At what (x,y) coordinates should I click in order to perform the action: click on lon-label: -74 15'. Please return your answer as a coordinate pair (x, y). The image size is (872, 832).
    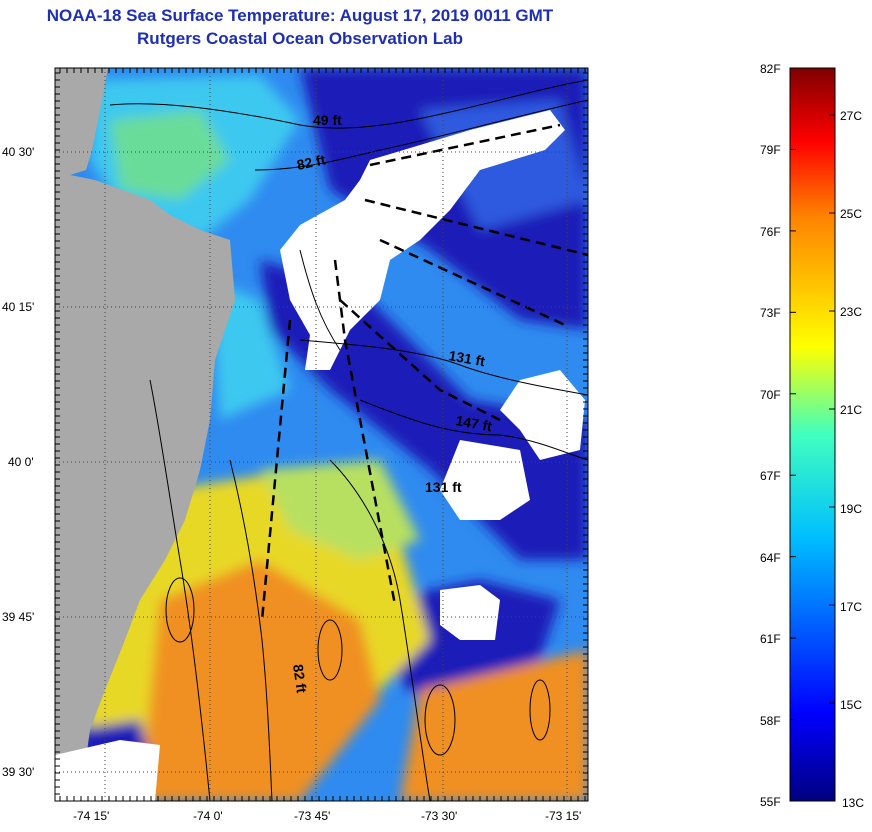
    Looking at the image, I should click on (91, 816).